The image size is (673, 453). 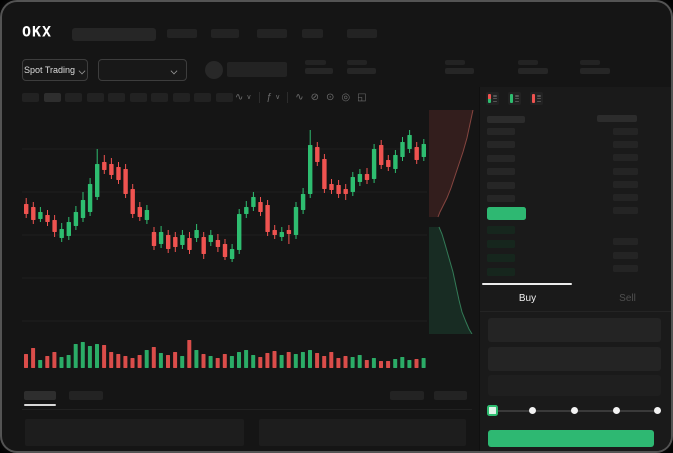 What do you see at coordinates (346, 97) in the screenshot?
I see `settings-icon: ◎` at bounding box center [346, 97].